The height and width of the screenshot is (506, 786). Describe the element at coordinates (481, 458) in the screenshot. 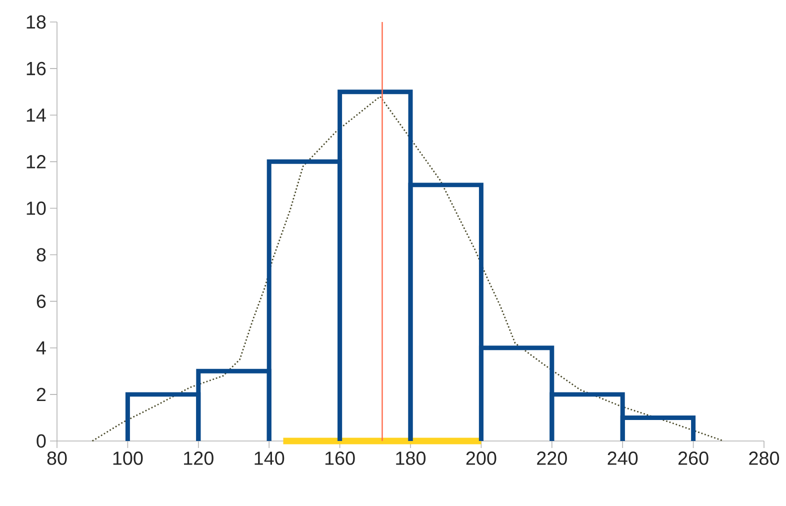

I see `x-tick-label: 200` at that location.